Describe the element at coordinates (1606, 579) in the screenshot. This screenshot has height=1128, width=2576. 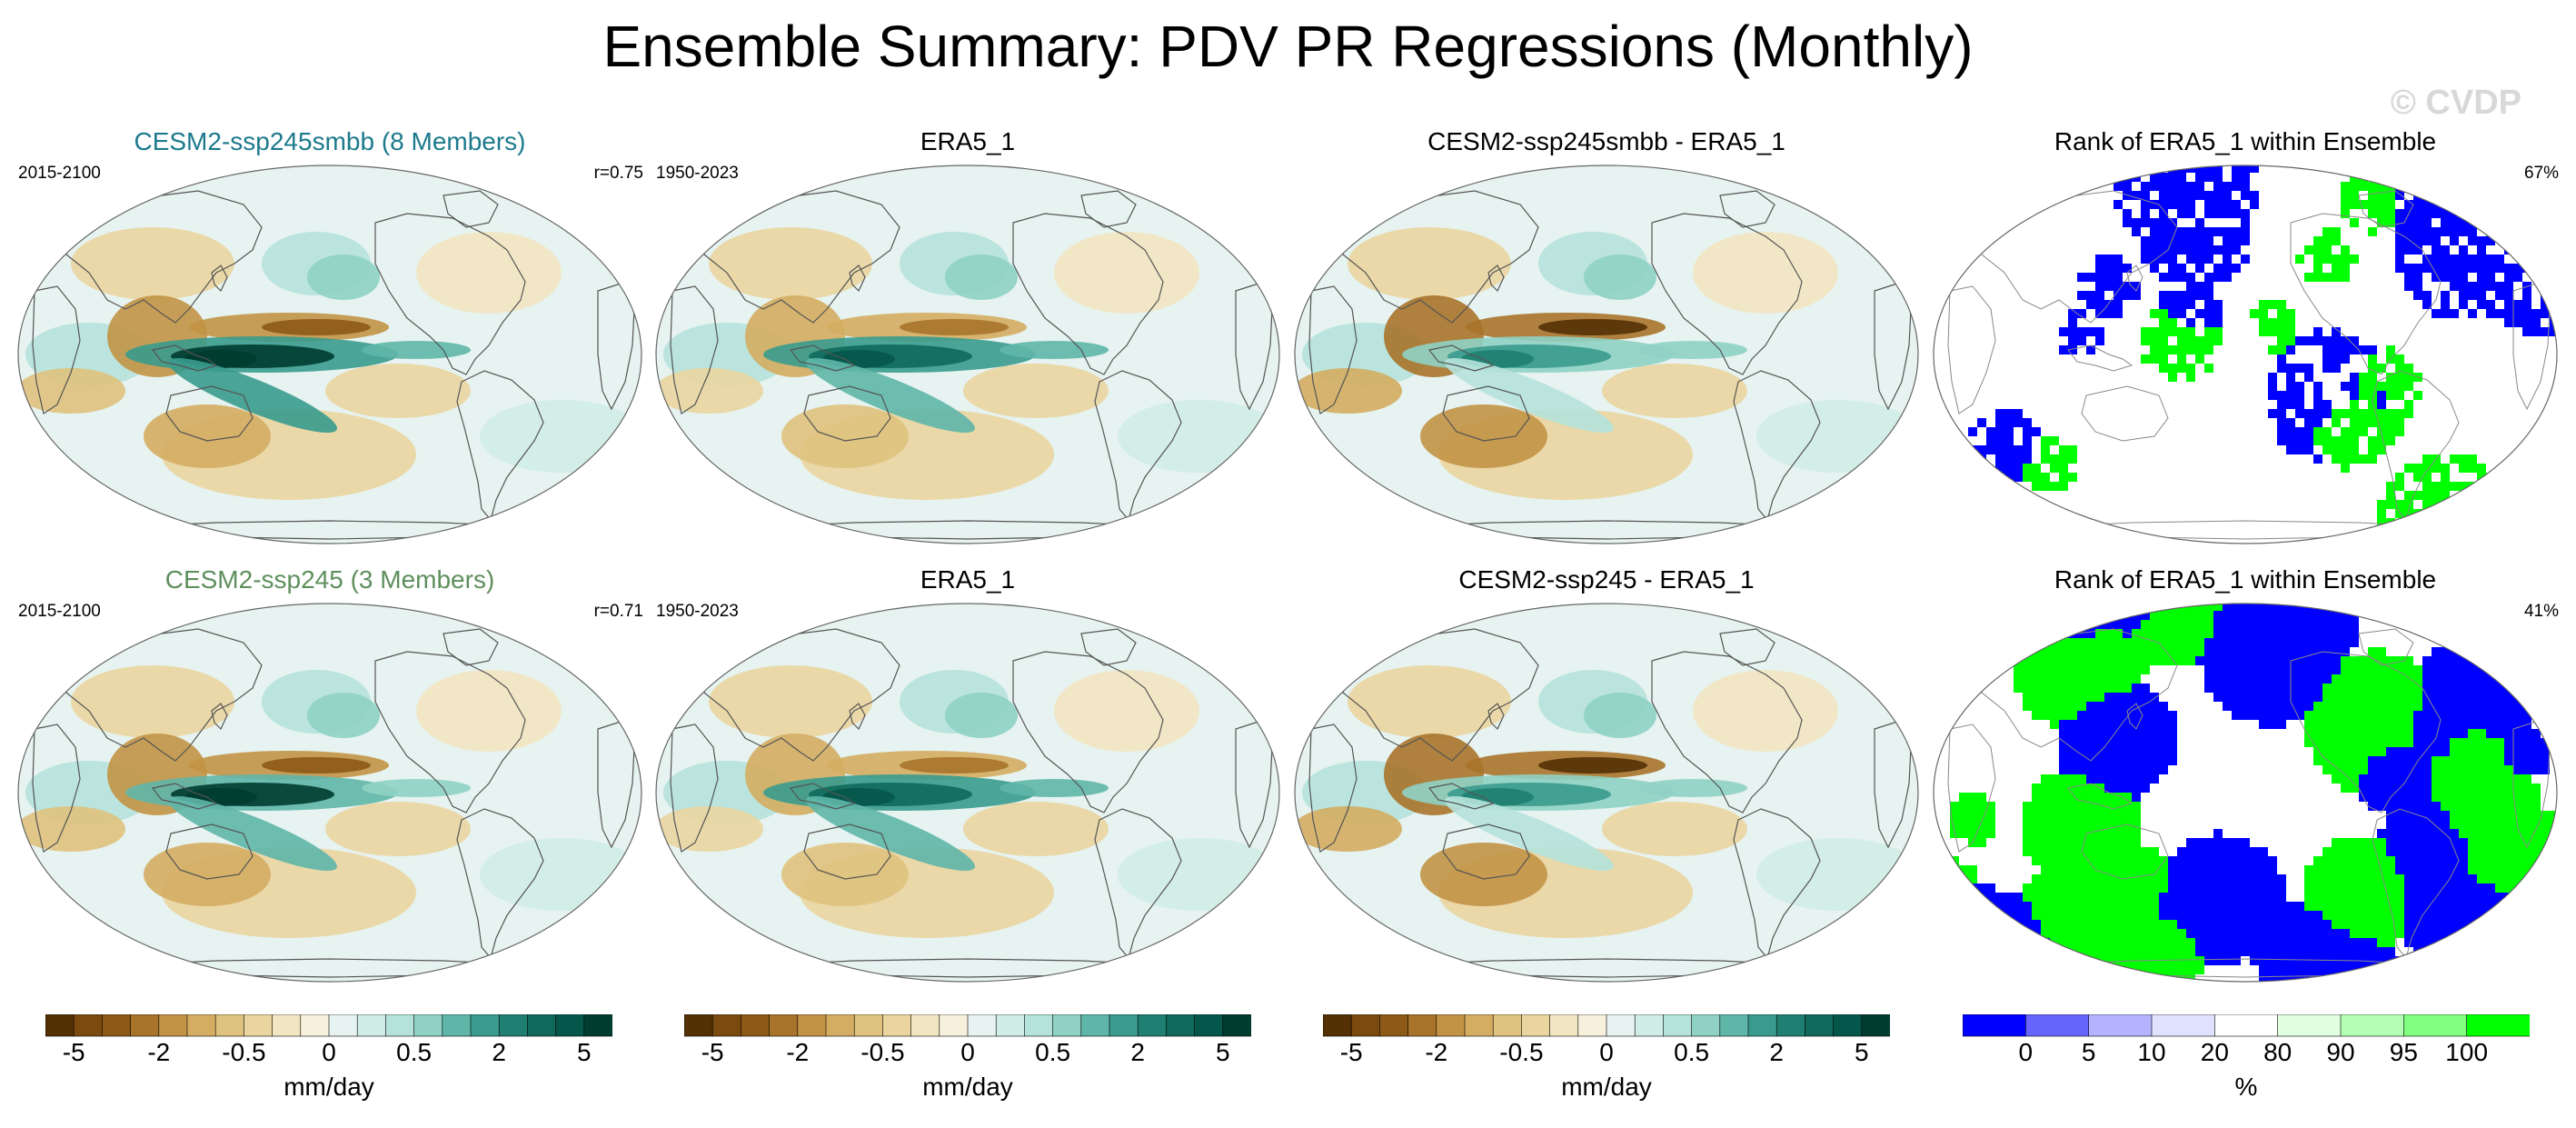
I see `panel-title-r2c3: CESM2-ssp245 - ERA5_1` at that location.